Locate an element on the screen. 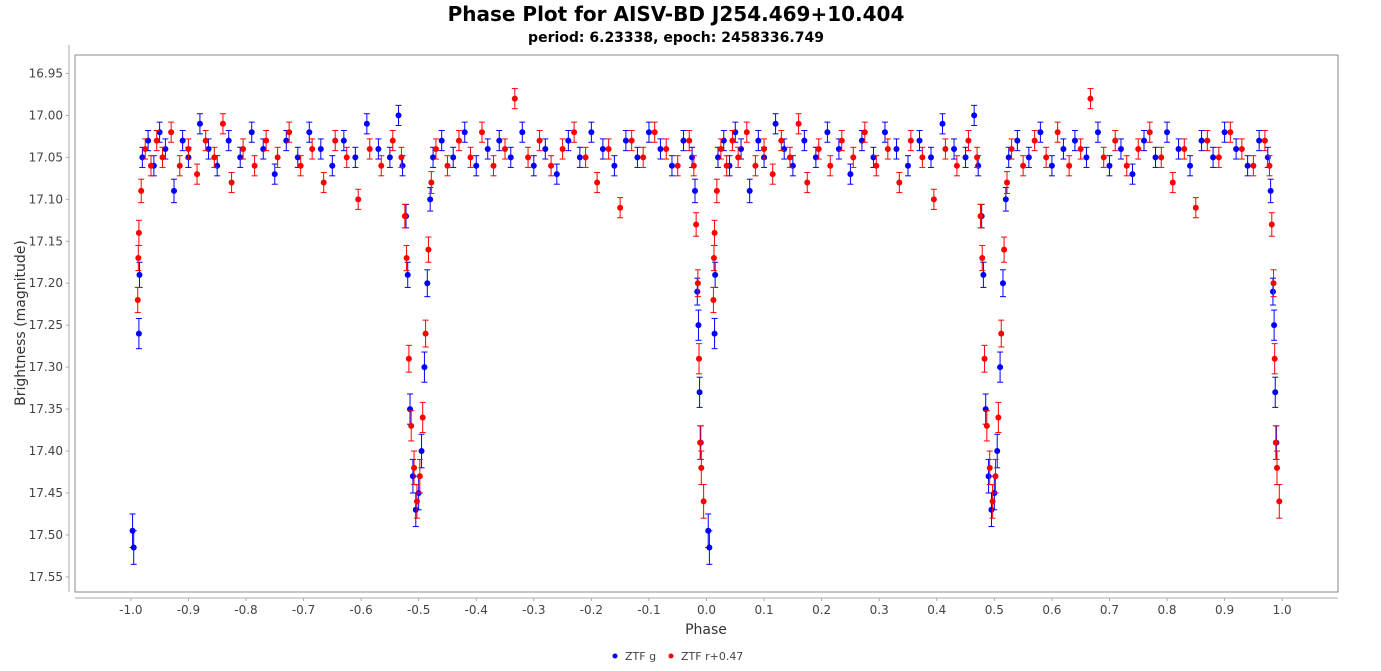 The width and height of the screenshot is (1381, 671). chart-subtitle: period: 6.23338, epoch: 2458336.749 is located at coordinates (676, 38).